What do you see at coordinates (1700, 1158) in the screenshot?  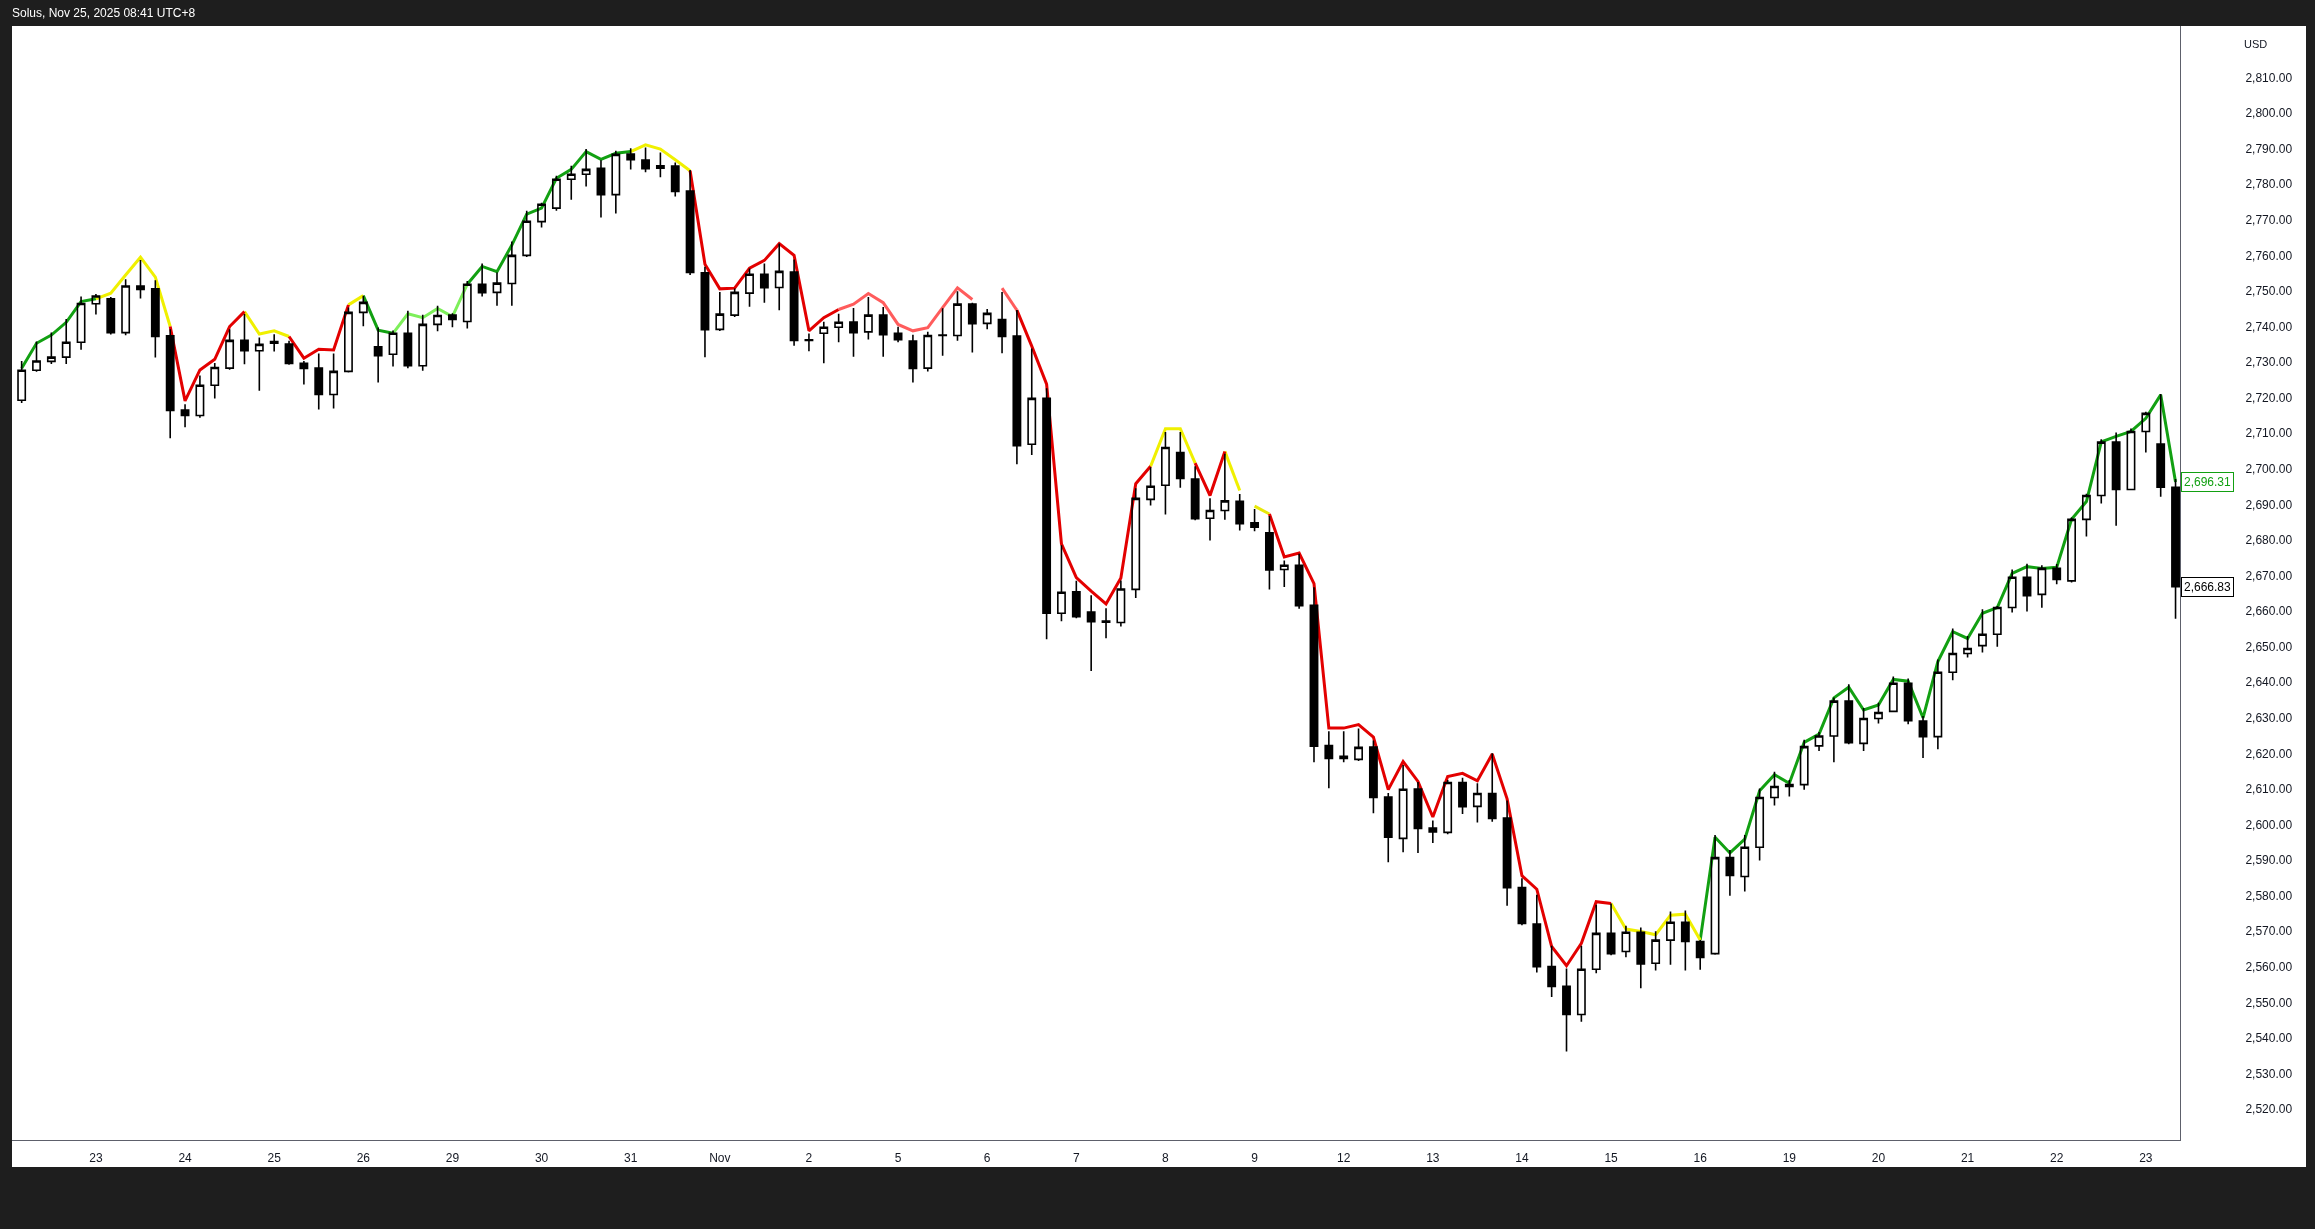 I see `x-tick-label: 16` at bounding box center [1700, 1158].